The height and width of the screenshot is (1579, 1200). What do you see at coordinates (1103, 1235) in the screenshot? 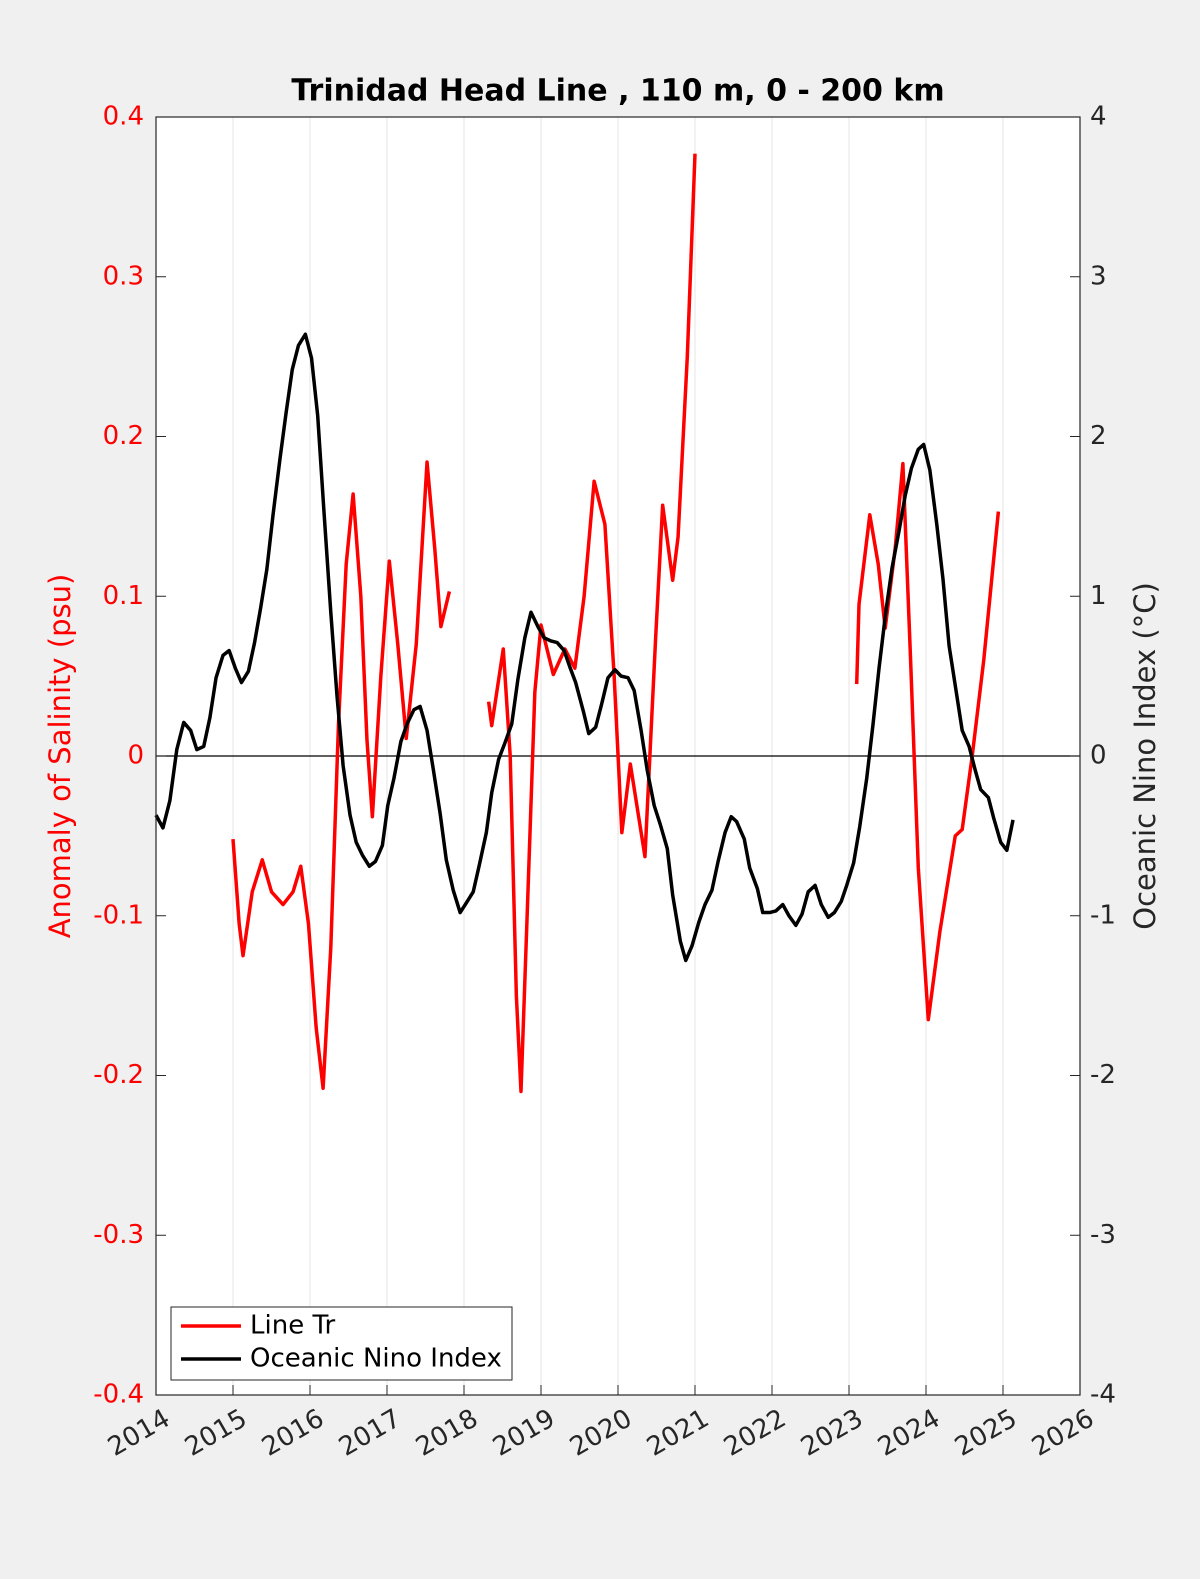
I see `y2-tick-label: -3` at bounding box center [1103, 1235].